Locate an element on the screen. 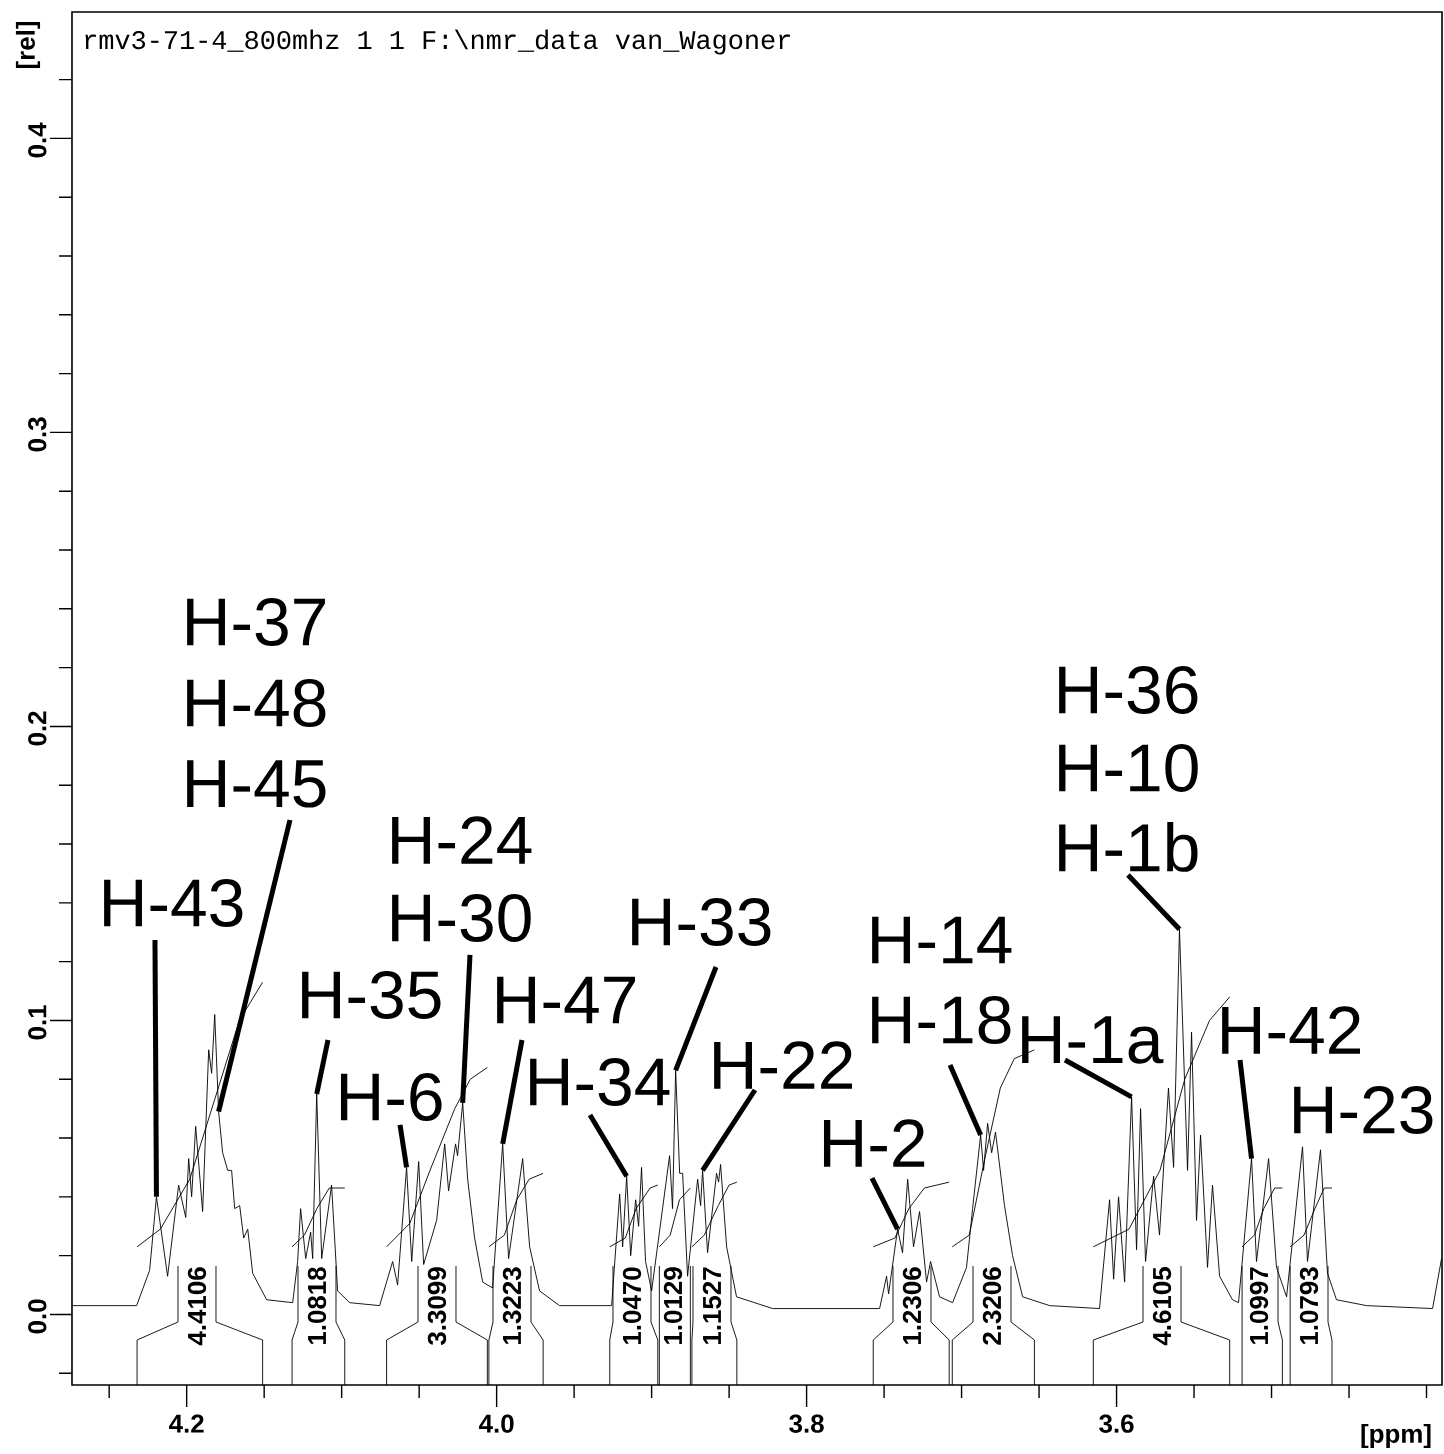 Image resolution: width=1444 pixels, height=1454 pixels. annotation: H-34 is located at coordinates (600, 1082).